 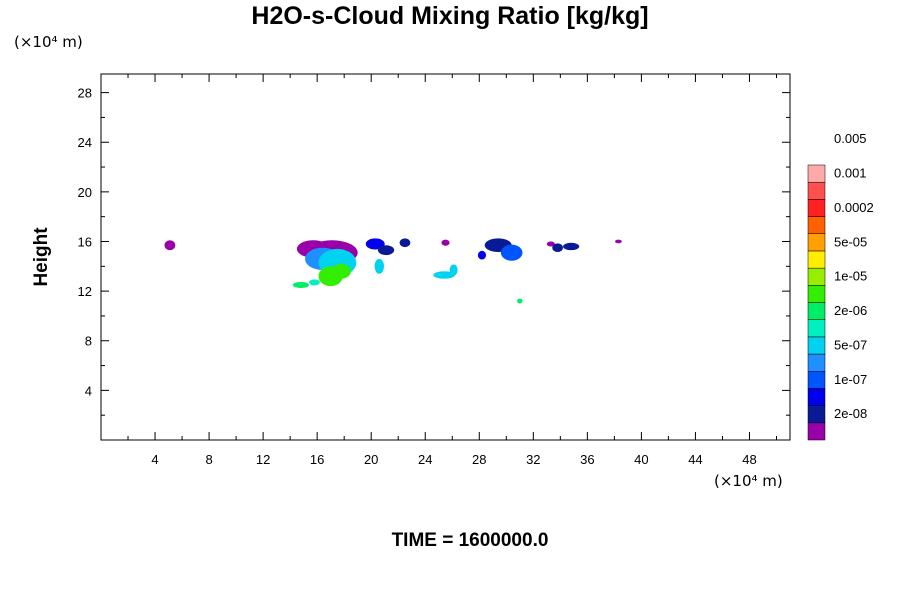 What do you see at coordinates (850, 173) in the screenshot?
I see `colorbar-label: 0.001` at bounding box center [850, 173].